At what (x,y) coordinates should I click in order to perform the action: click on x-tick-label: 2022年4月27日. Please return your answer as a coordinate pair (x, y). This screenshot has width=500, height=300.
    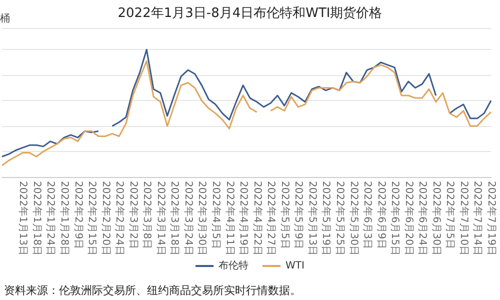
    Looking at the image, I should click on (271, 218).